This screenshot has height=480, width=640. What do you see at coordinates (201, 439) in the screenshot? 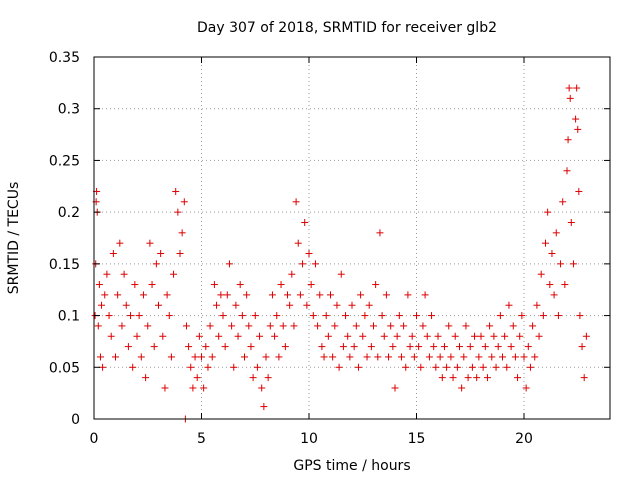
I see `x-tick-label: 5` at bounding box center [201, 439].